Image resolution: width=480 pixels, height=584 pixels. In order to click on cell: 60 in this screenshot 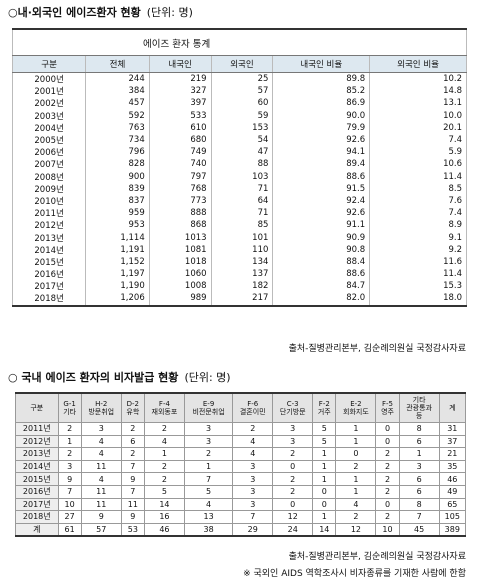, I will do `click(242, 103)`.